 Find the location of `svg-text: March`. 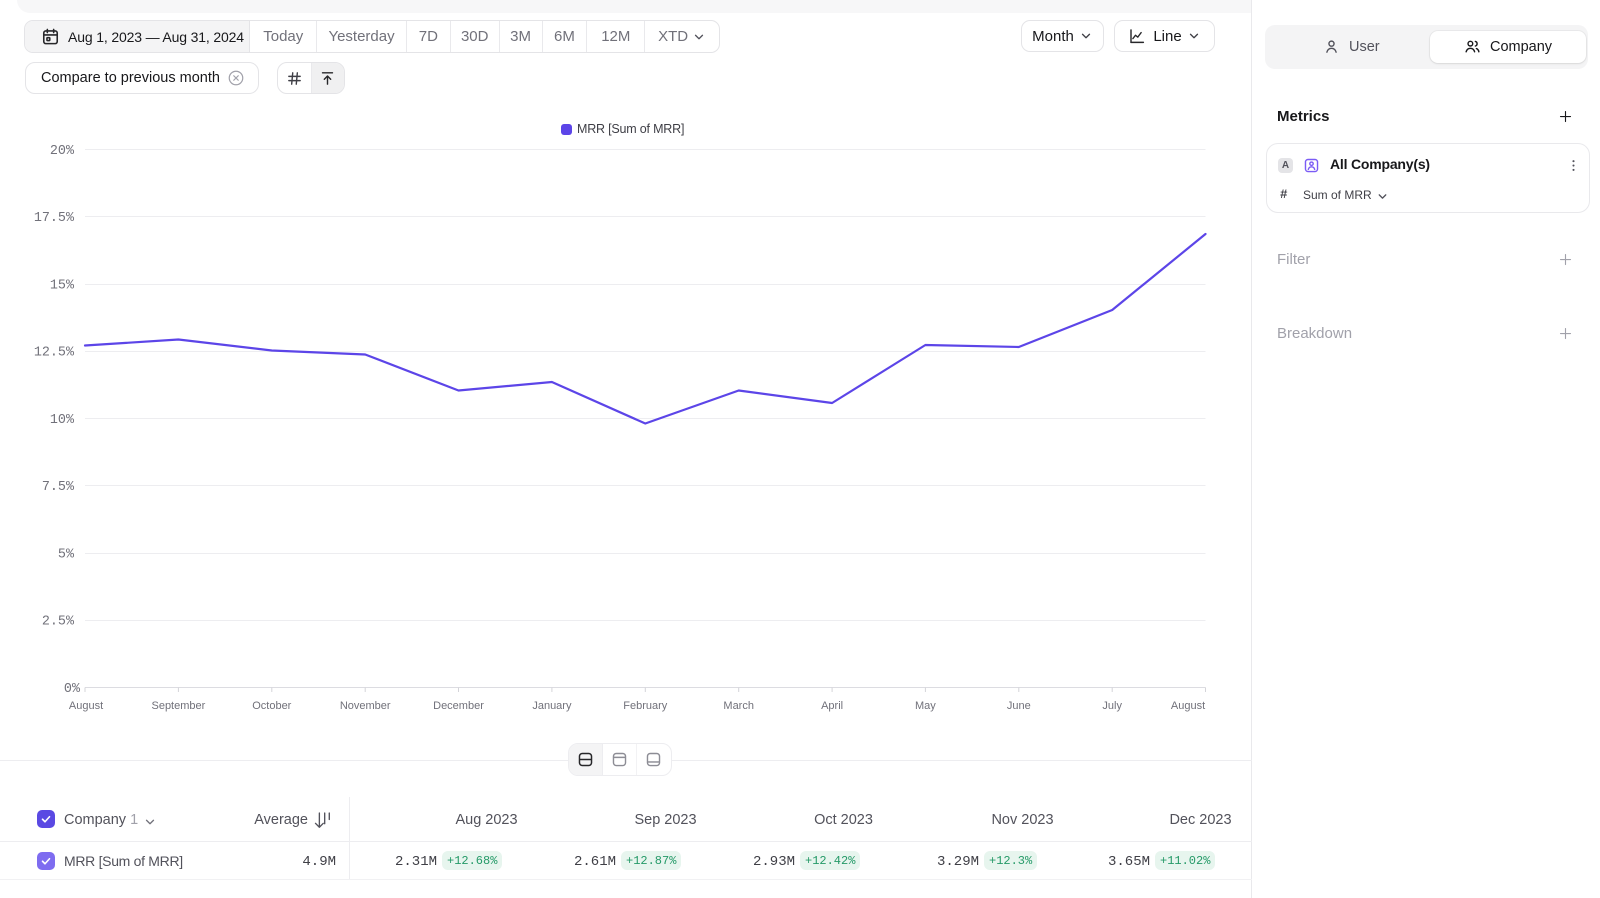

svg-text: March is located at coordinates (738, 706).